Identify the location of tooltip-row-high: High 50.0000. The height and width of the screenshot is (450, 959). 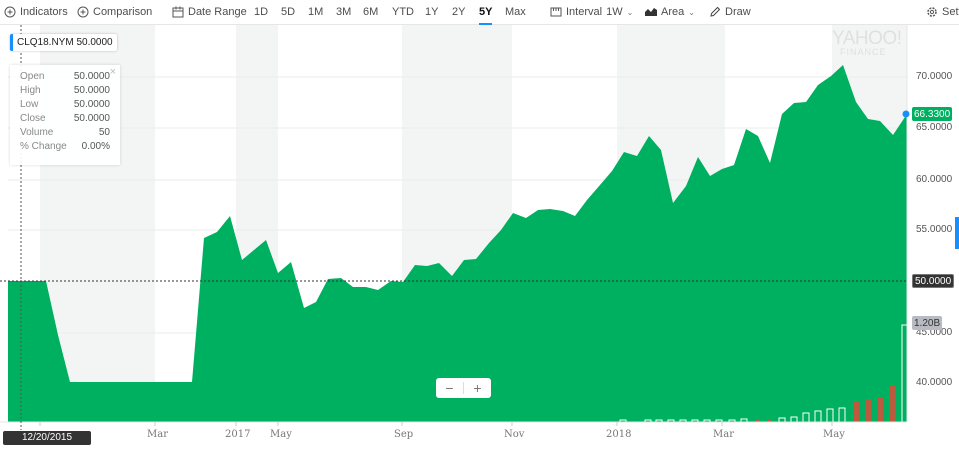
(65, 91).